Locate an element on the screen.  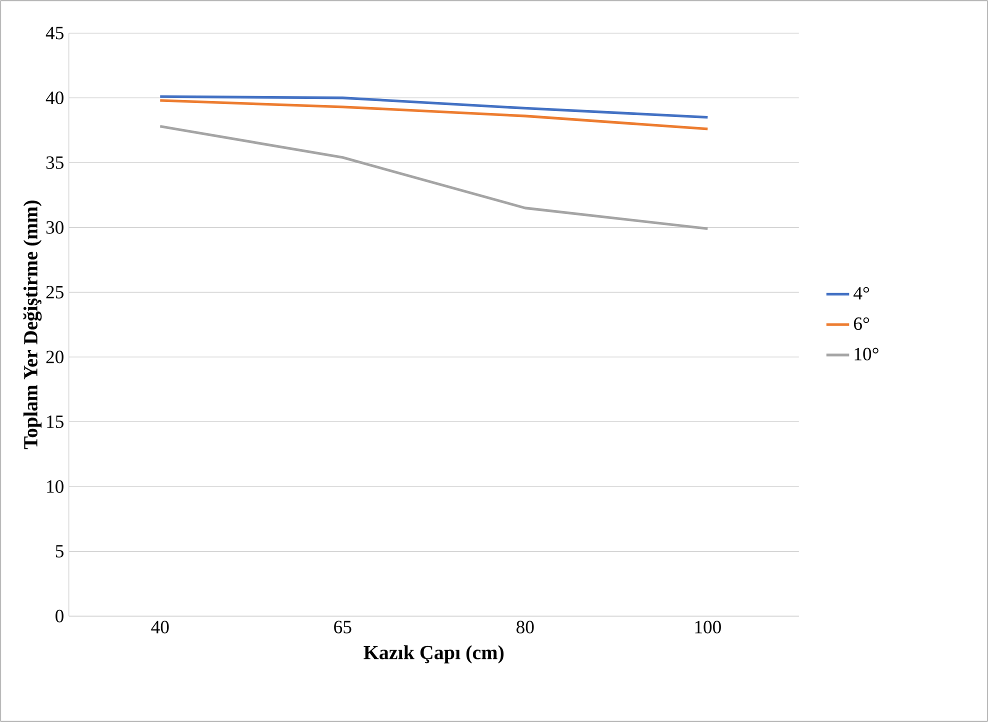
legend-label: 4° is located at coordinates (862, 293).